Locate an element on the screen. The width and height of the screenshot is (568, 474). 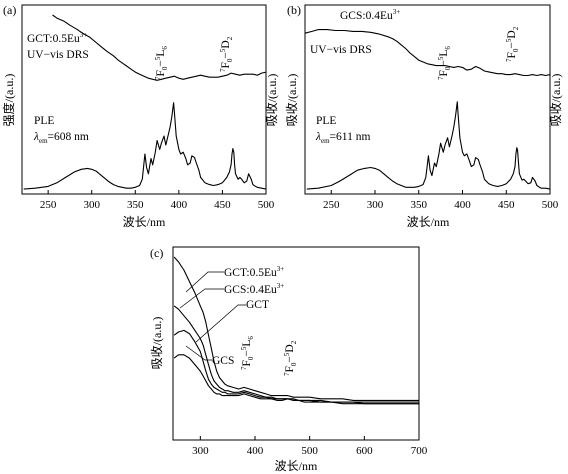
panel-b-x-tick-label: 300 is located at coordinates (375, 205).